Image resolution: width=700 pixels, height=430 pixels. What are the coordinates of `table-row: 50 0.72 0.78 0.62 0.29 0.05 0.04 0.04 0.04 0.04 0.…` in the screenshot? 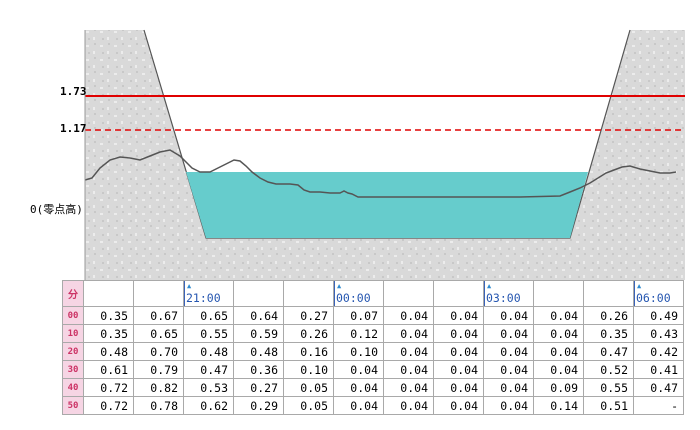 It's located at (373, 405).